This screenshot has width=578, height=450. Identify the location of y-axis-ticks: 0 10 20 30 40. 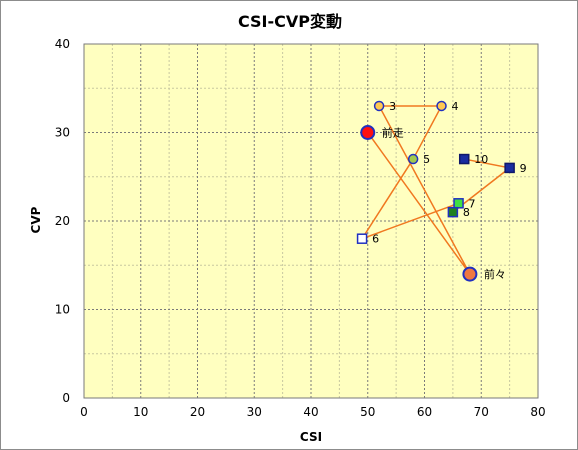
(62, 221).